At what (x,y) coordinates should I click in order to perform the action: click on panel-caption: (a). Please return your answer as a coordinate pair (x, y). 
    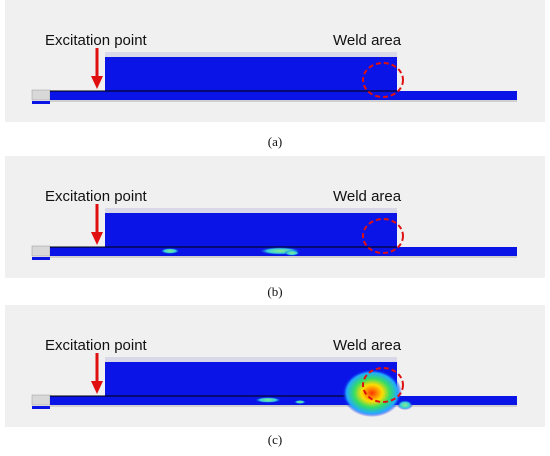
    Looking at the image, I should click on (275, 141).